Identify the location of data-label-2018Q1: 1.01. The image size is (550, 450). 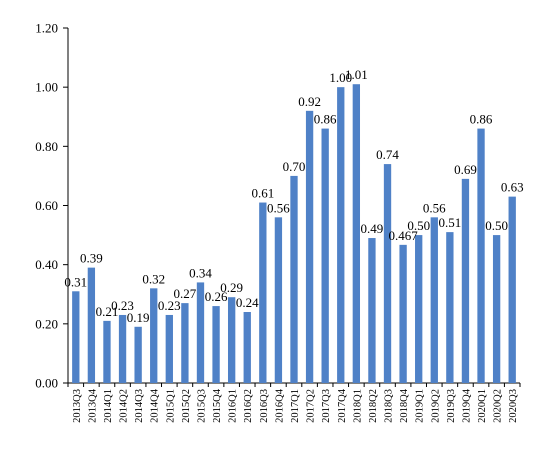
(356, 74).